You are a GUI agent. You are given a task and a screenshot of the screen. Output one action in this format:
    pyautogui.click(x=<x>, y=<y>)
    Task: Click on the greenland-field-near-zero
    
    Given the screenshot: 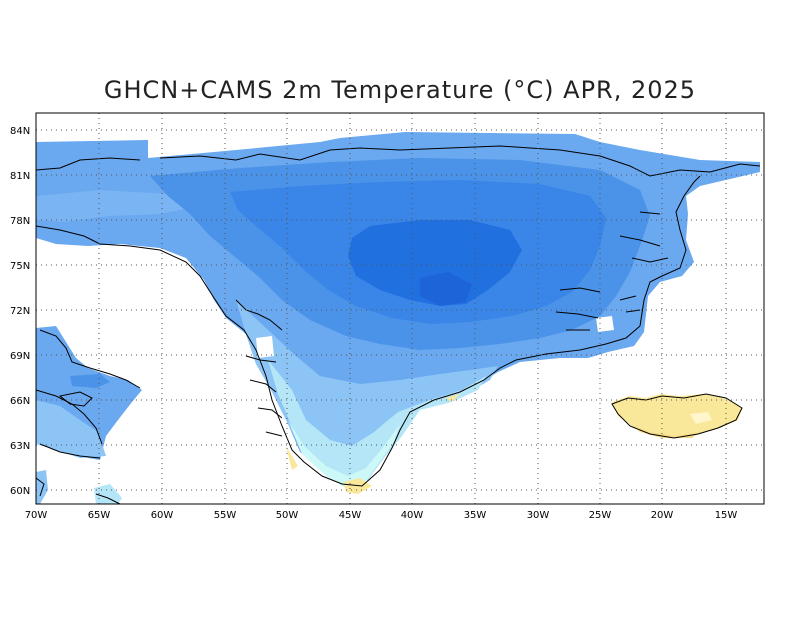 What is the action you would take?
    pyautogui.click(x=377, y=423)
    